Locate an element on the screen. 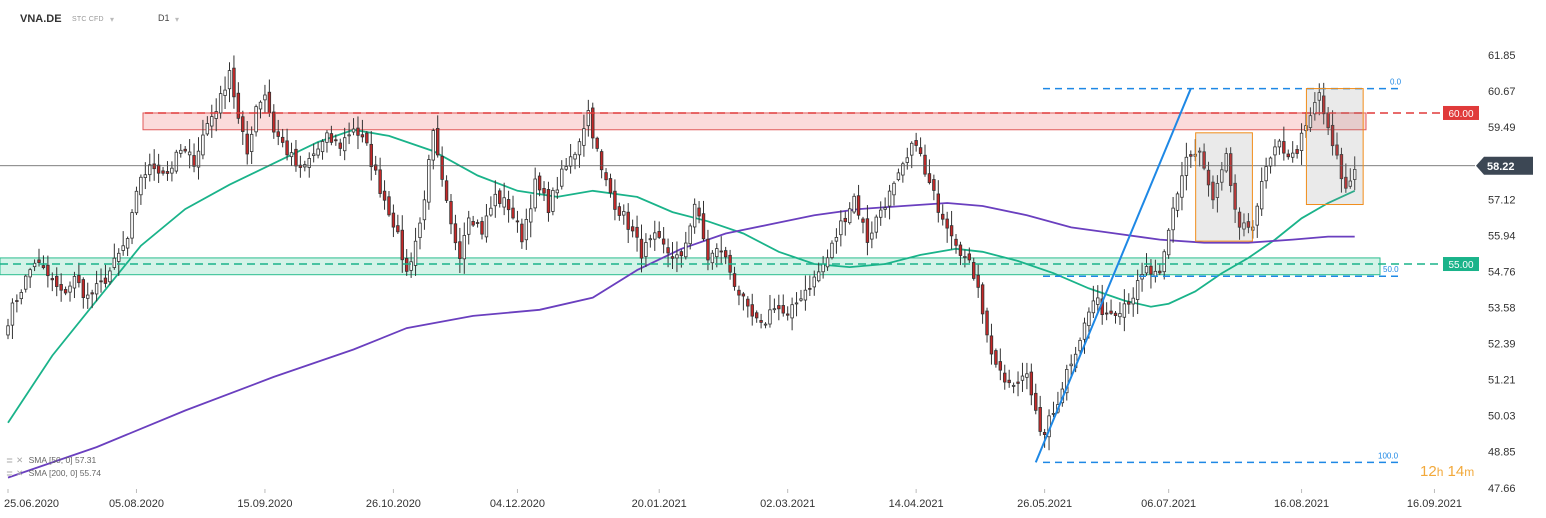 The image size is (1546, 518). x-tick-label: 16.09.2021 is located at coordinates (1434, 504).